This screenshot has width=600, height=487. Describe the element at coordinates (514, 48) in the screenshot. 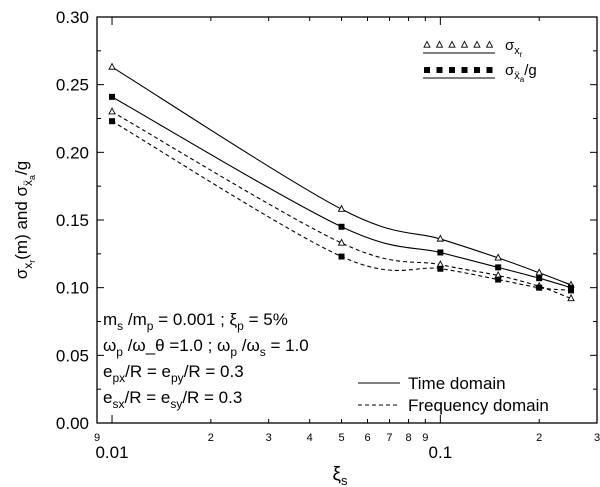

I see `legend-label: σxr` at that location.